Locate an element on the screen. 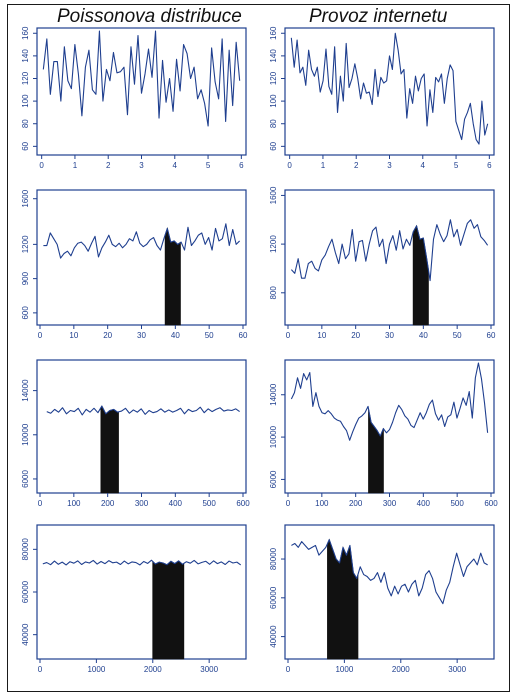 The height and width of the screenshot is (697, 518). x-tick-label: 600 is located at coordinates (491, 503).